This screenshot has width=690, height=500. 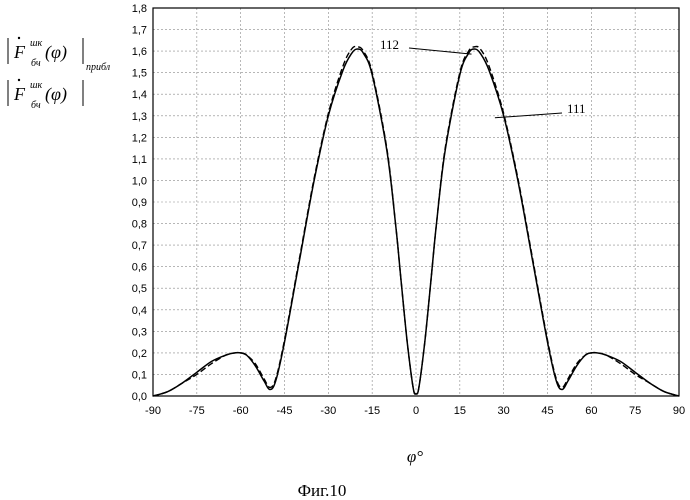 What do you see at coordinates (139, 268) in the screenshot?
I see `y-tick-label: 0,6` at bounding box center [139, 268].